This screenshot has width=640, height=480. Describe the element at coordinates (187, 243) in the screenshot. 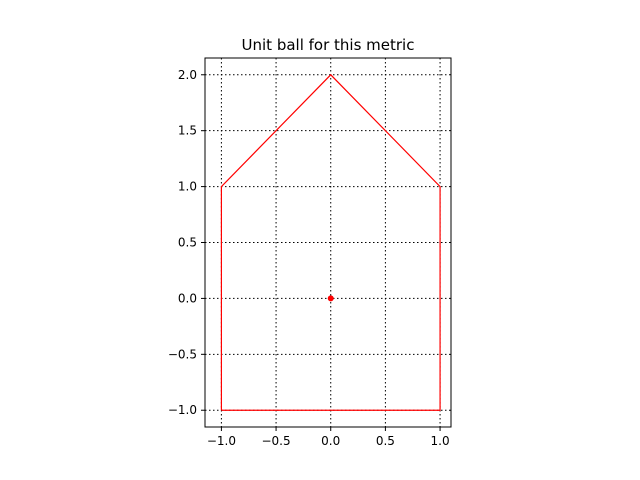

I see `y-tick-label-3: 0.5` at that location.